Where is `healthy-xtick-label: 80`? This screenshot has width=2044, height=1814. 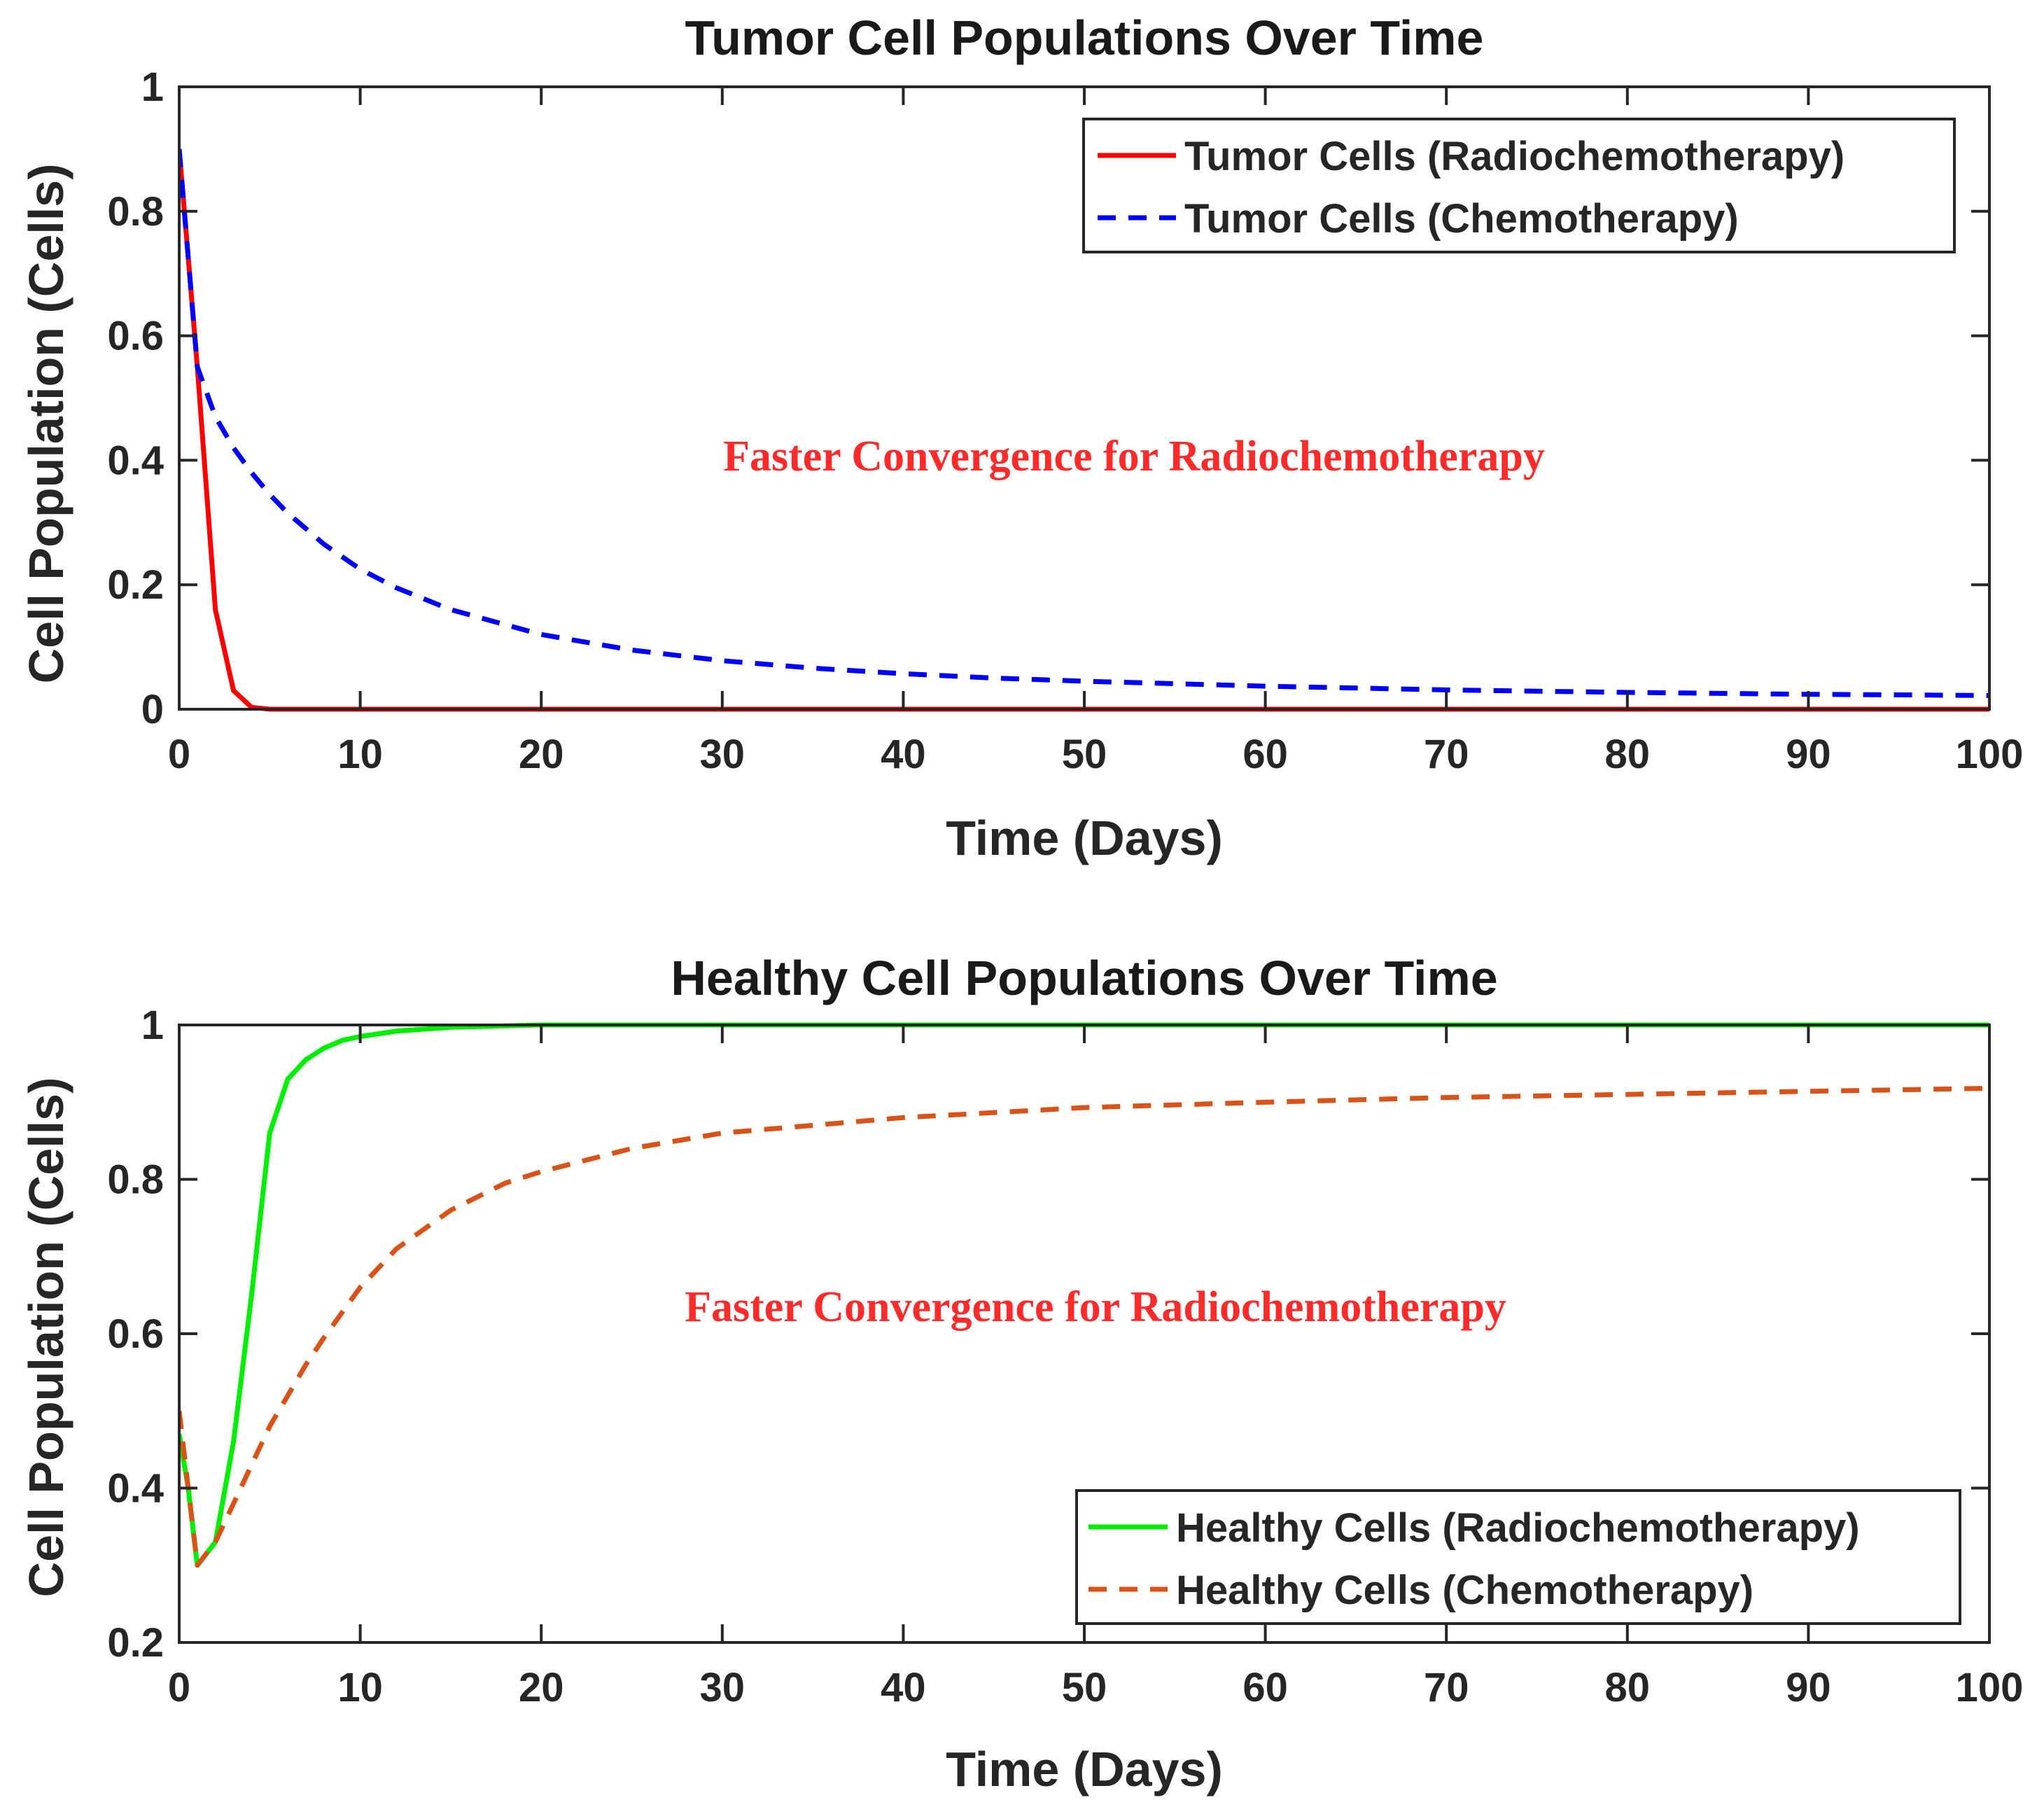
healthy-xtick-label: 80 is located at coordinates (1628, 1688).